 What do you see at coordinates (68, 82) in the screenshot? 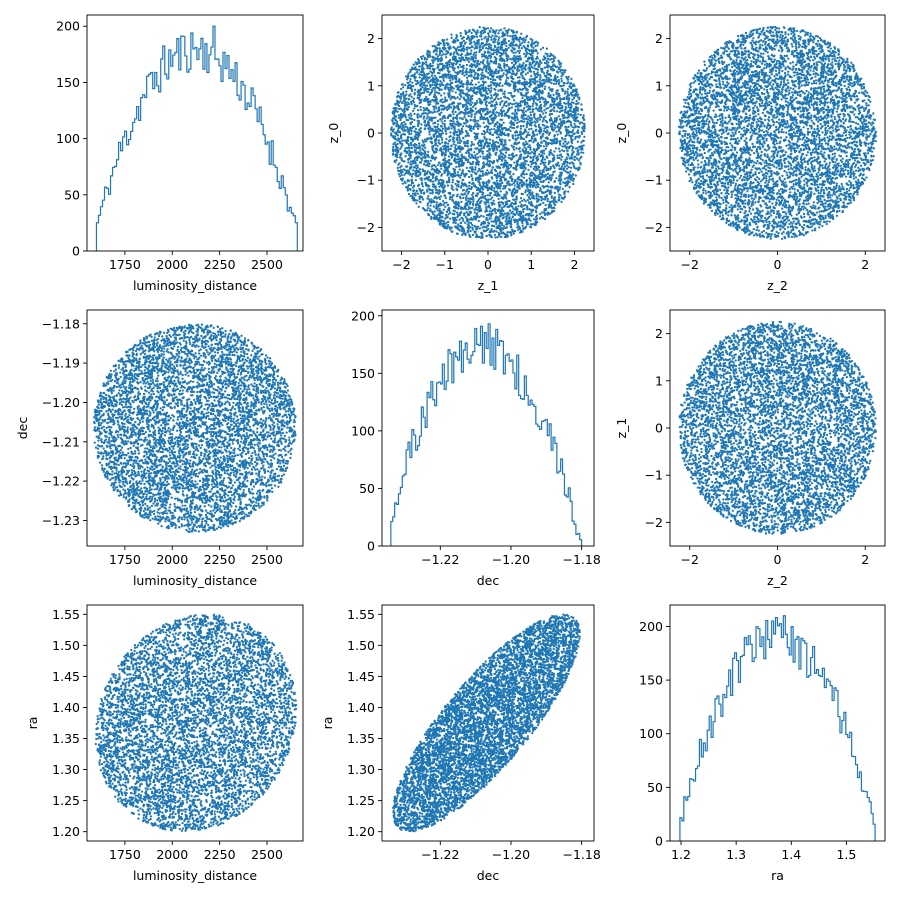
I see `y-tick-label: 150` at bounding box center [68, 82].